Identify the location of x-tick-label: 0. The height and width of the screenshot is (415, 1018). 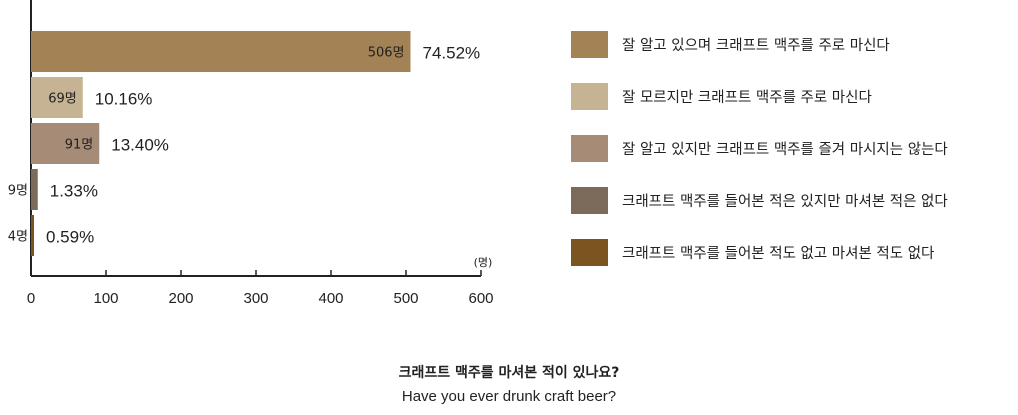
(31, 298).